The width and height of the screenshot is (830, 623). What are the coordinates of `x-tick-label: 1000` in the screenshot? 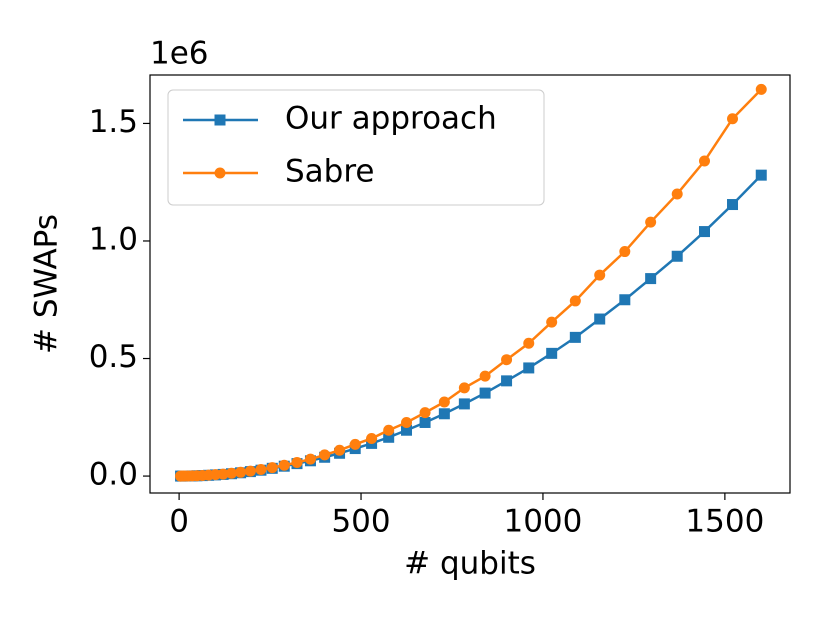 It's located at (542, 522).